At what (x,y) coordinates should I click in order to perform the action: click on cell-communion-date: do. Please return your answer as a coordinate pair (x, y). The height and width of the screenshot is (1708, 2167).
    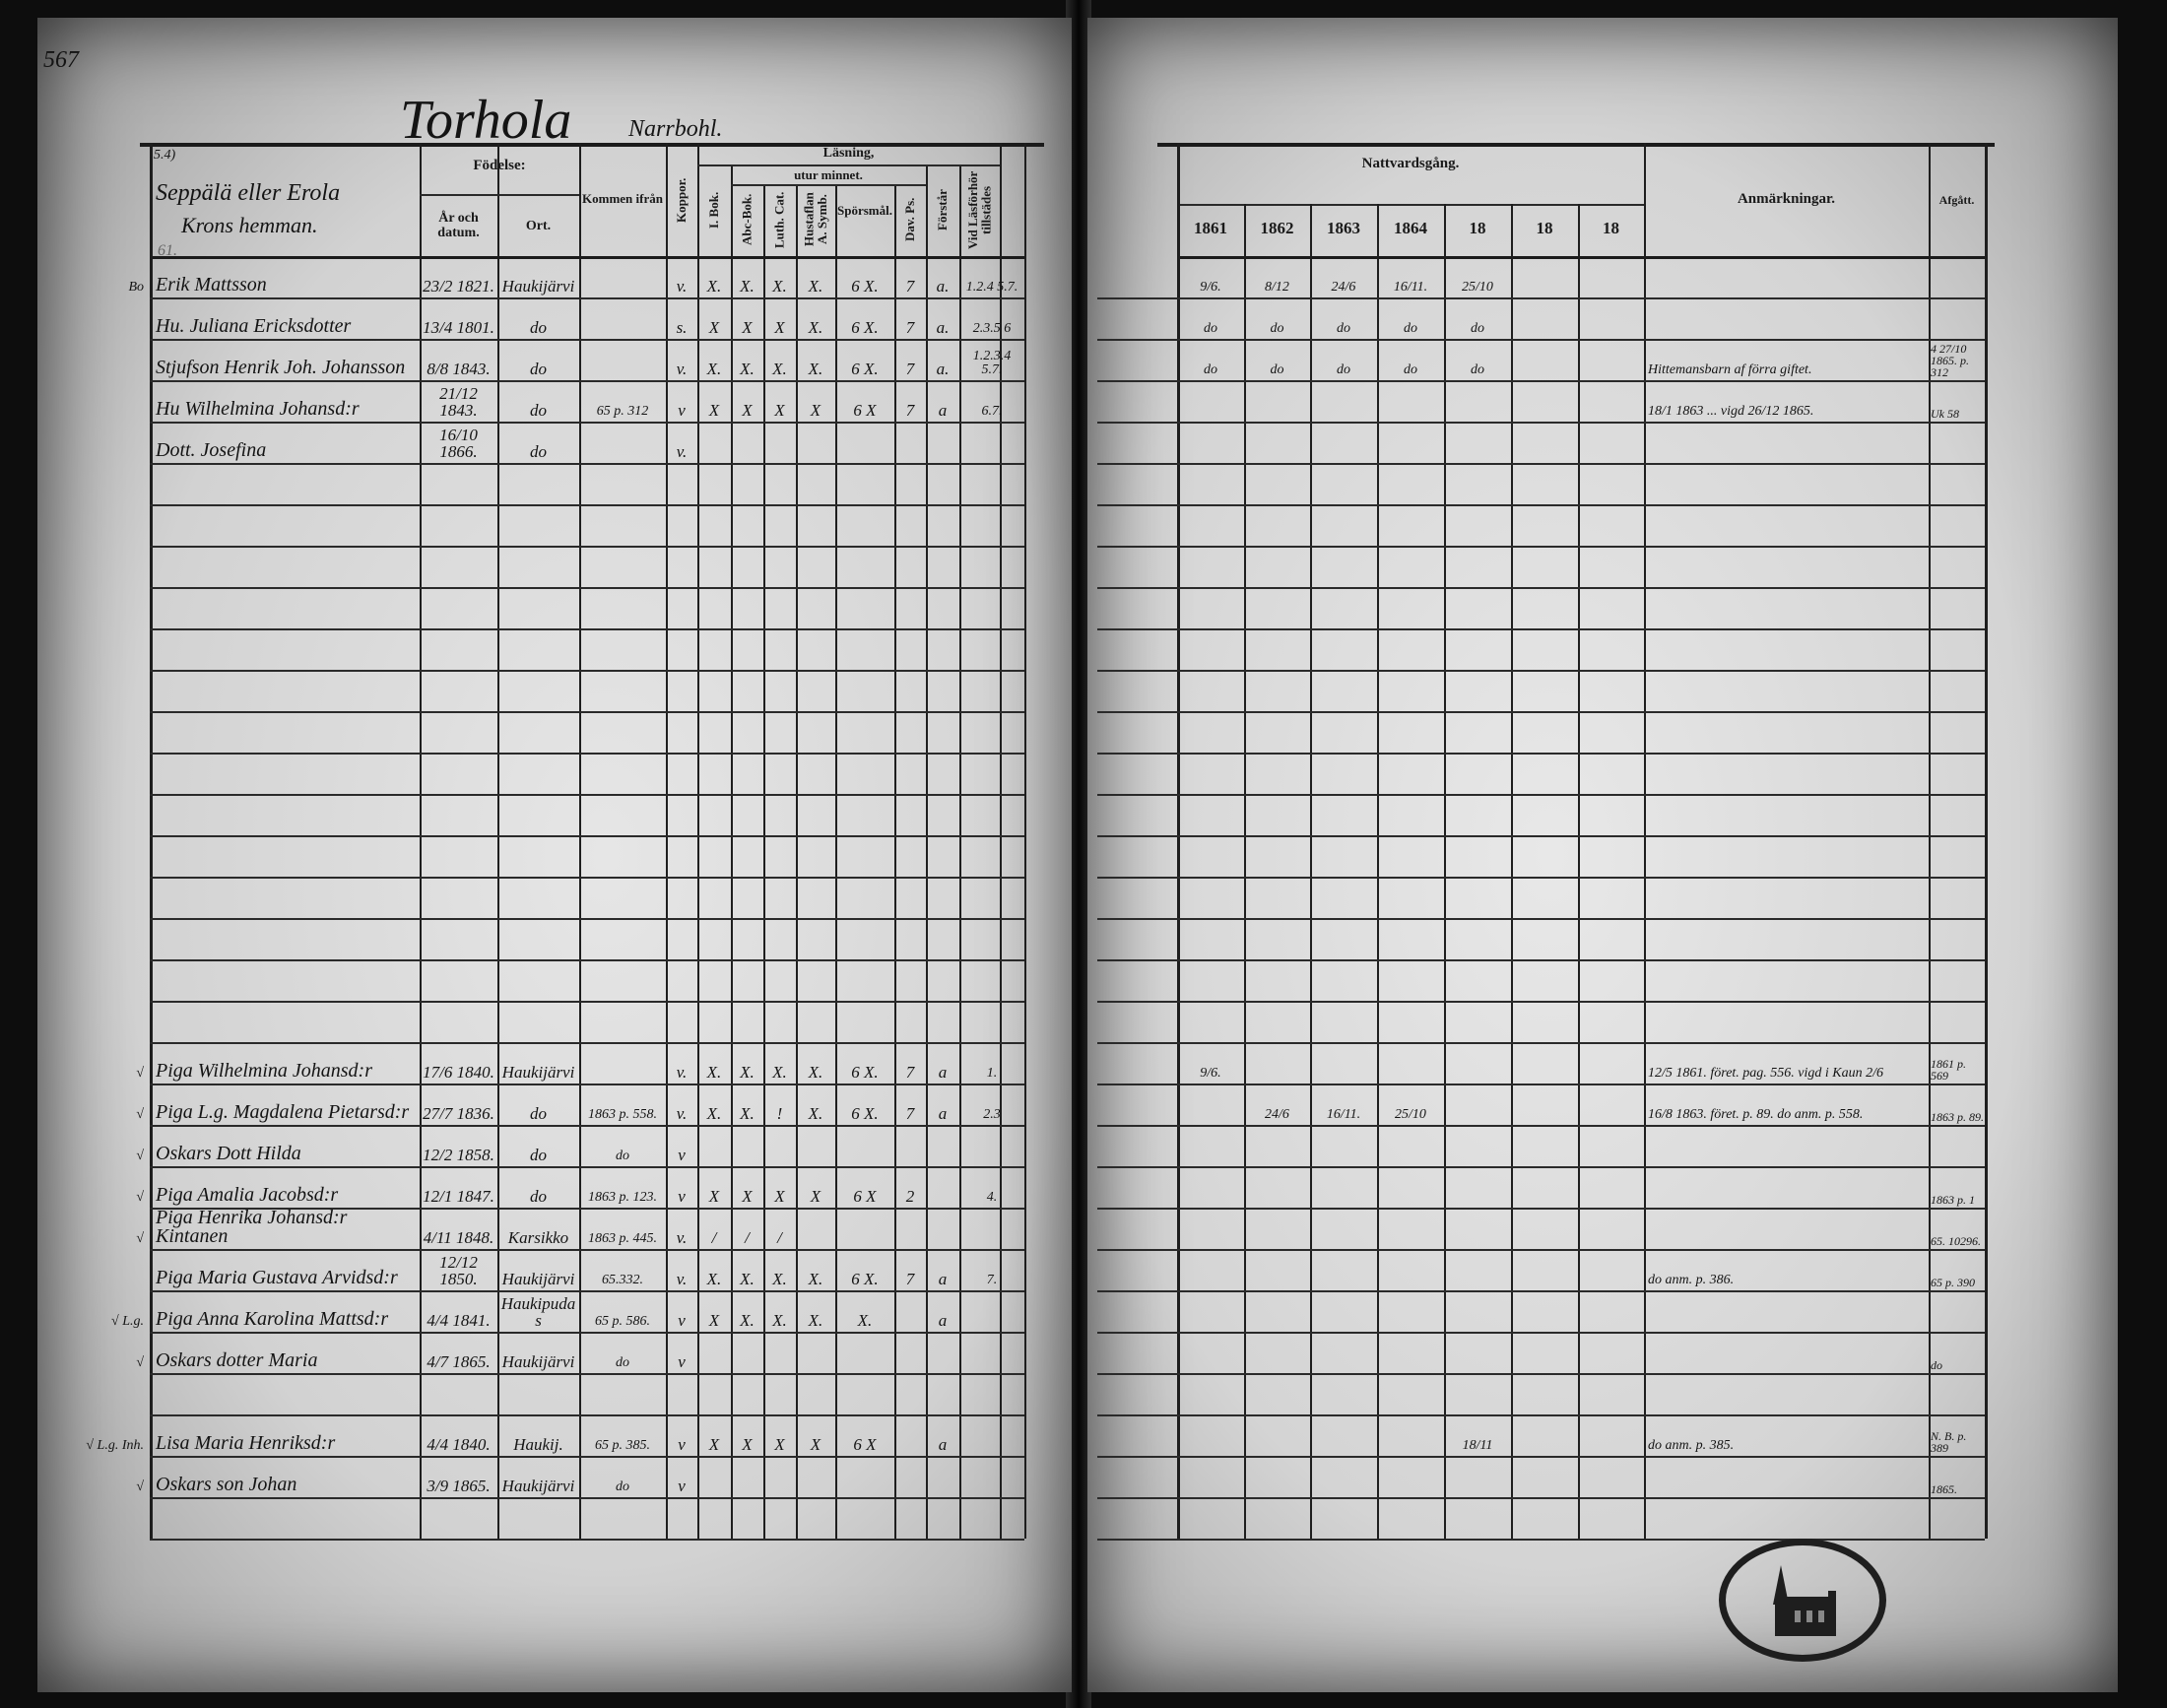
    Looking at the image, I should click on (1277, 328).